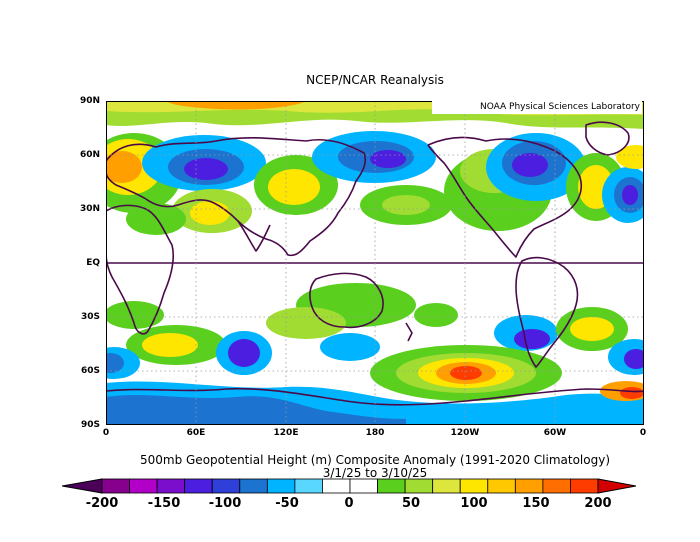 This screenshot has height=542, width=700. What do you see at coordinates (406, 205) in the screenshot?
I see `npac-yellowgreen` at bounding box center [406, 205].